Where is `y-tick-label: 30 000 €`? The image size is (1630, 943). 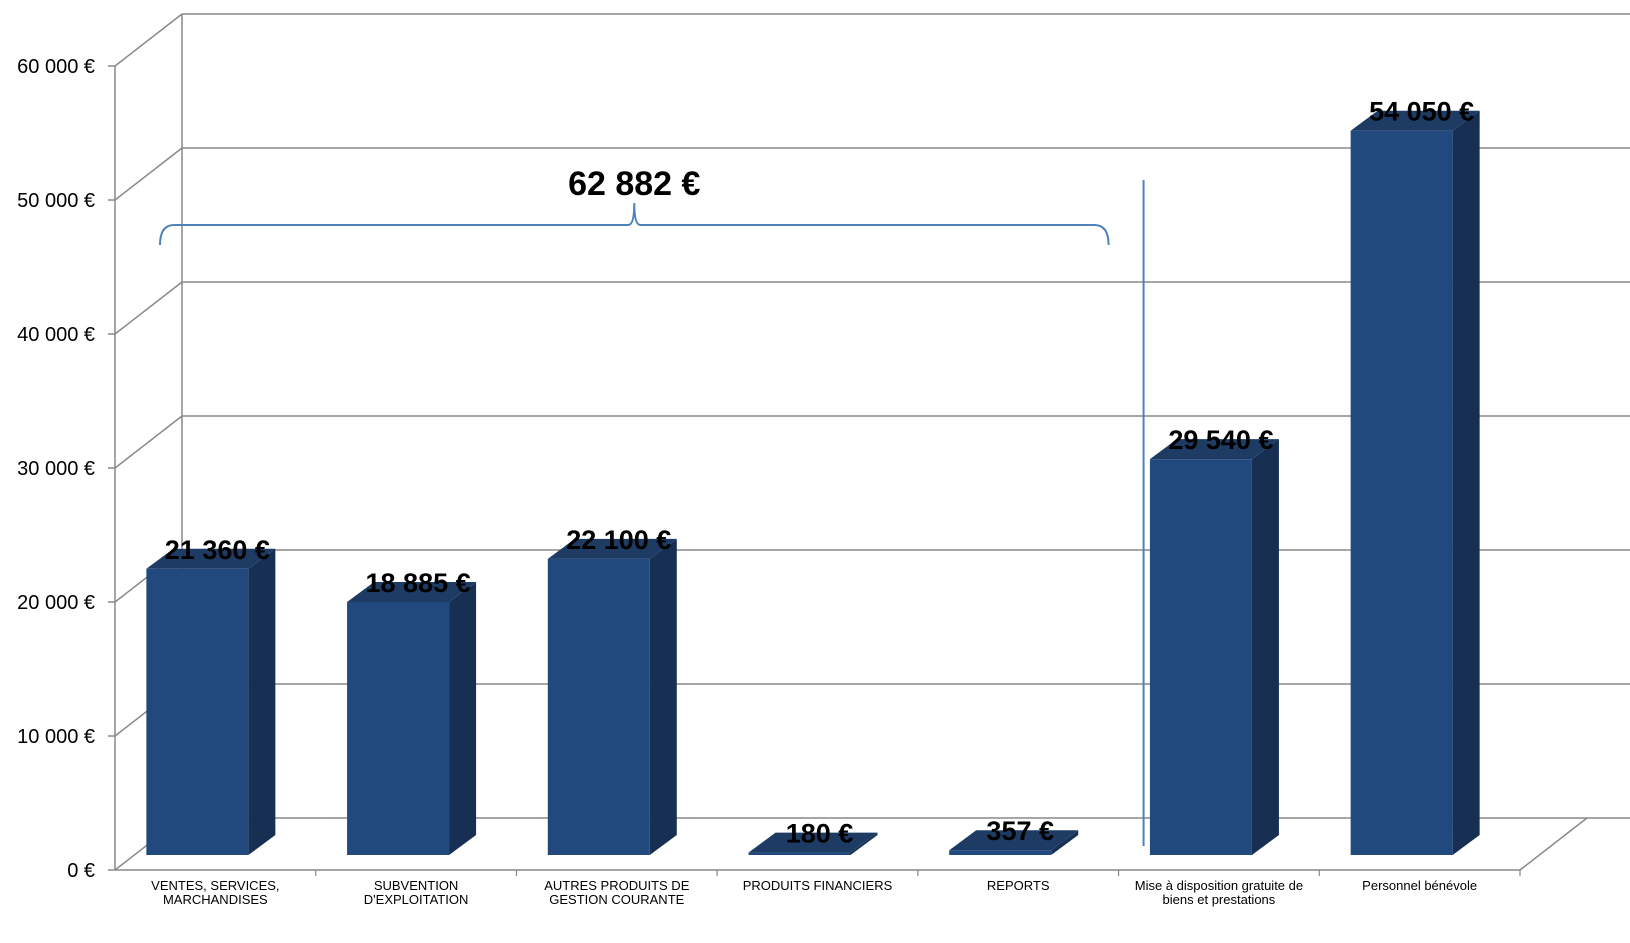
y-tick-label: 30 000 € is located at coordinates (56, 469).